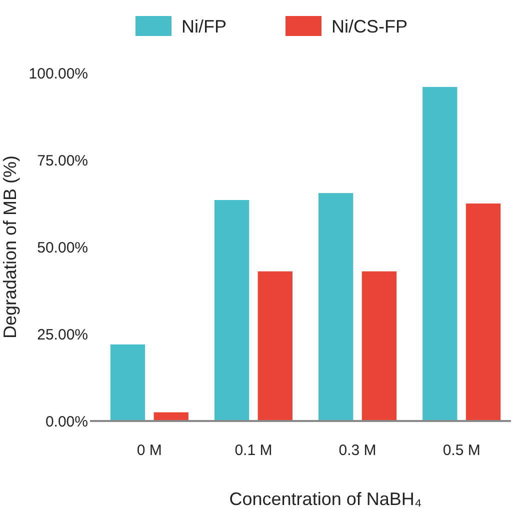 The width and height of the screenshot is (531, 520). What do you see at coordinates (62, 161) in the screenshot?
I see `y-tick-label: 75.00%` at bounding box center [62, 161].